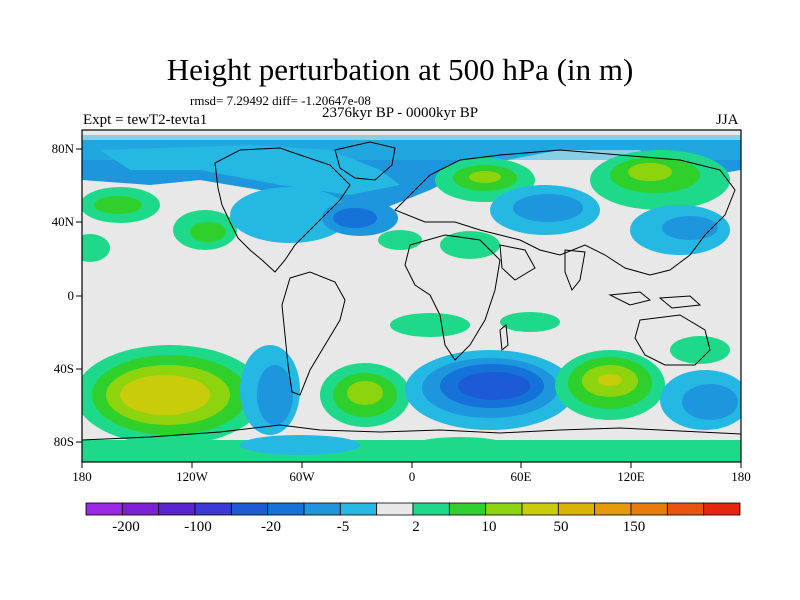  Describe the element at coordinates (280, 100) in the screenshot. I see `rmsd-stats: rmsd= 7.29492 diff= -1.20647e-08` at that location.